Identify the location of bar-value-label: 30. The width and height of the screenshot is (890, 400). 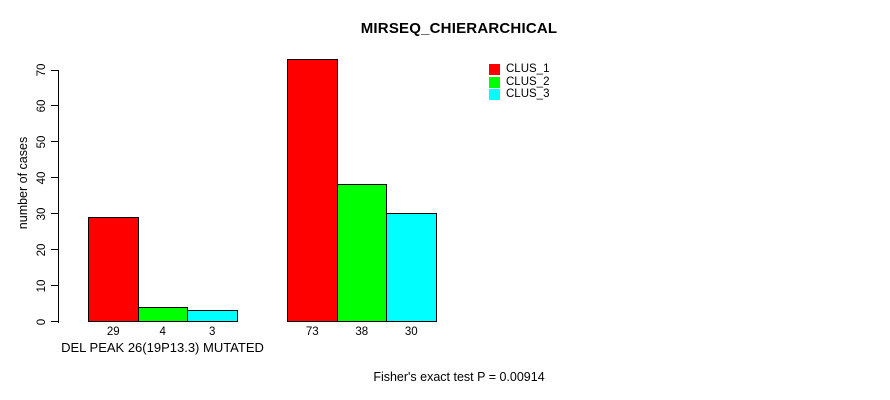
(411, 331).